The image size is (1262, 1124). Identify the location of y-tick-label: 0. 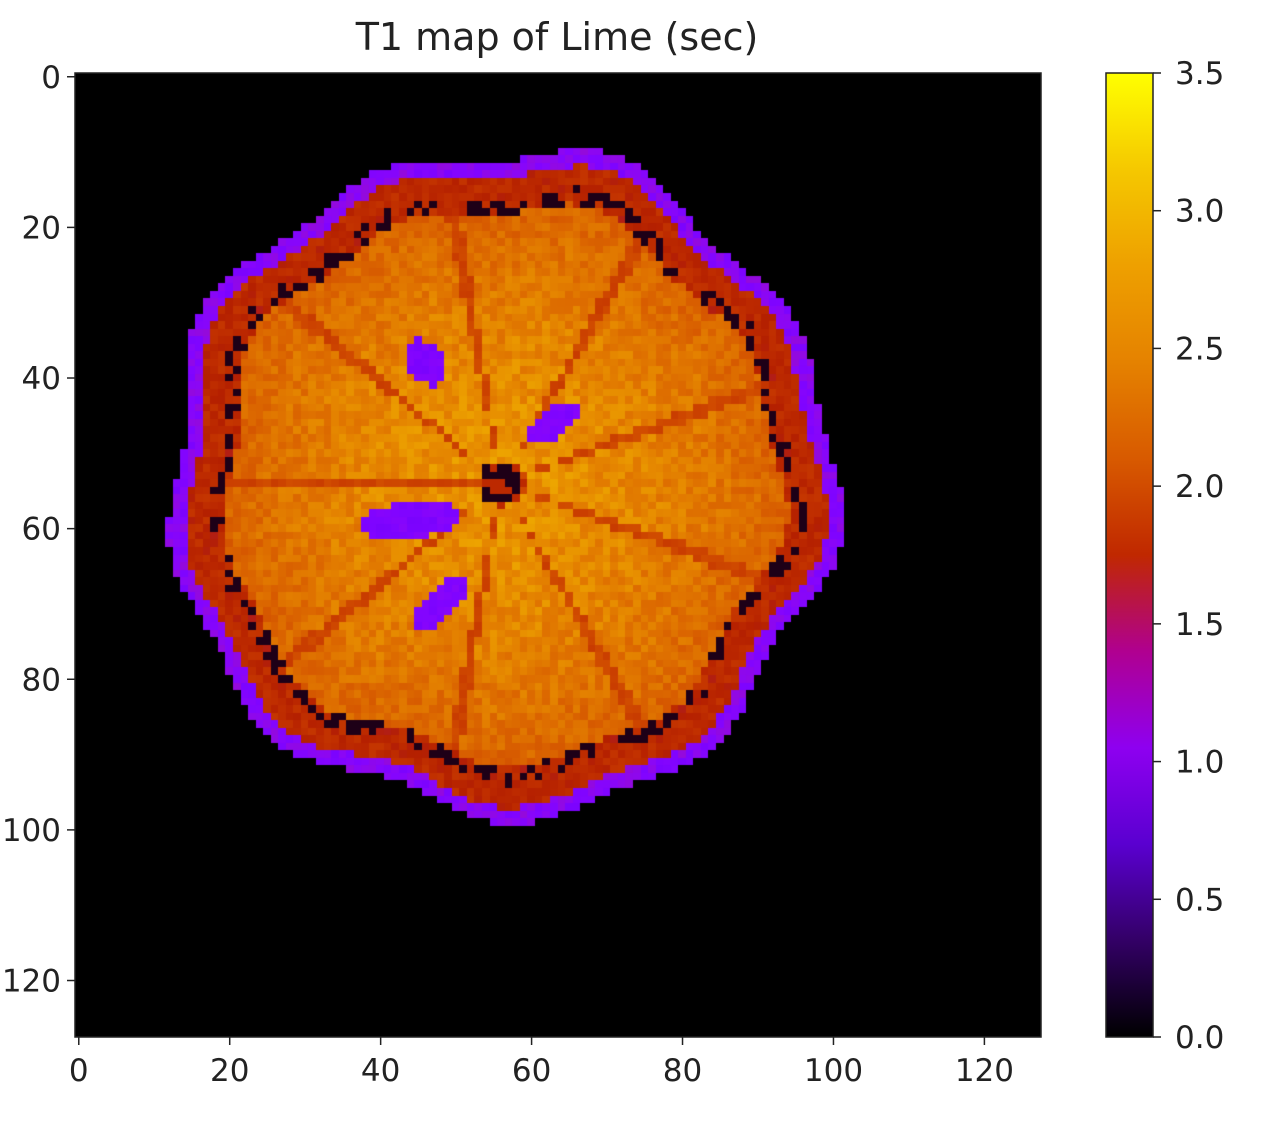
(51, 78).